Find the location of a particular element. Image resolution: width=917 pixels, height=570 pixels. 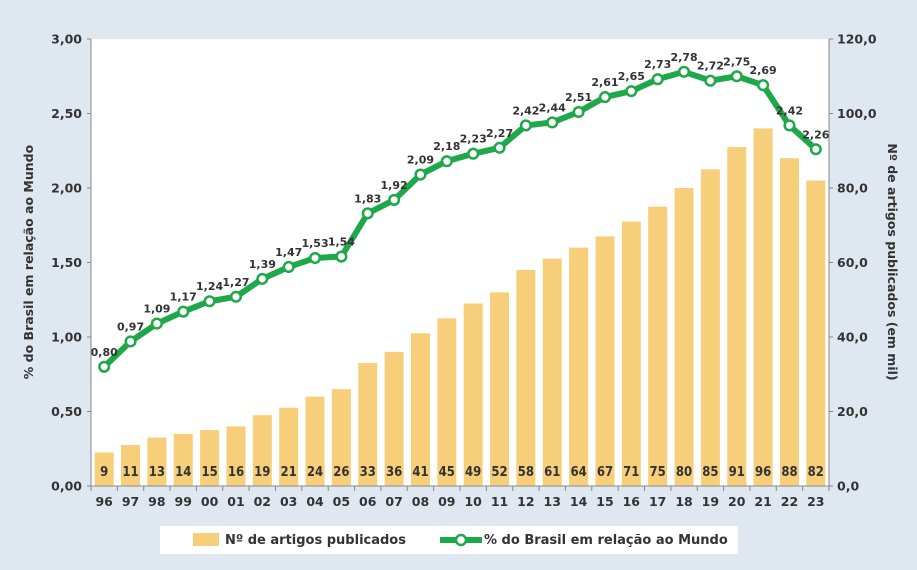

x-tick-label-22: 22 is located at coordinates (789, 501).